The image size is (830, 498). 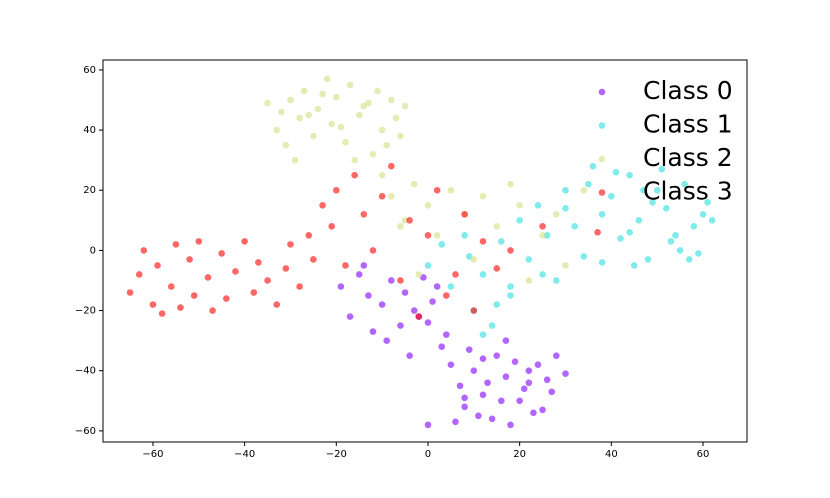 I want to click on y-tick-label: 0, so click(x=93, y=250).